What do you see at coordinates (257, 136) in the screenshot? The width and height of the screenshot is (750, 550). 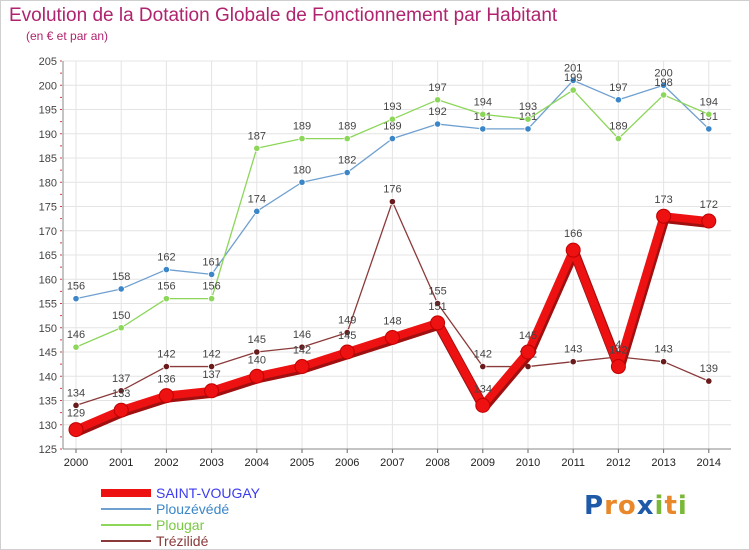 I see `data-label: 187` at bounding box center [257, 136].